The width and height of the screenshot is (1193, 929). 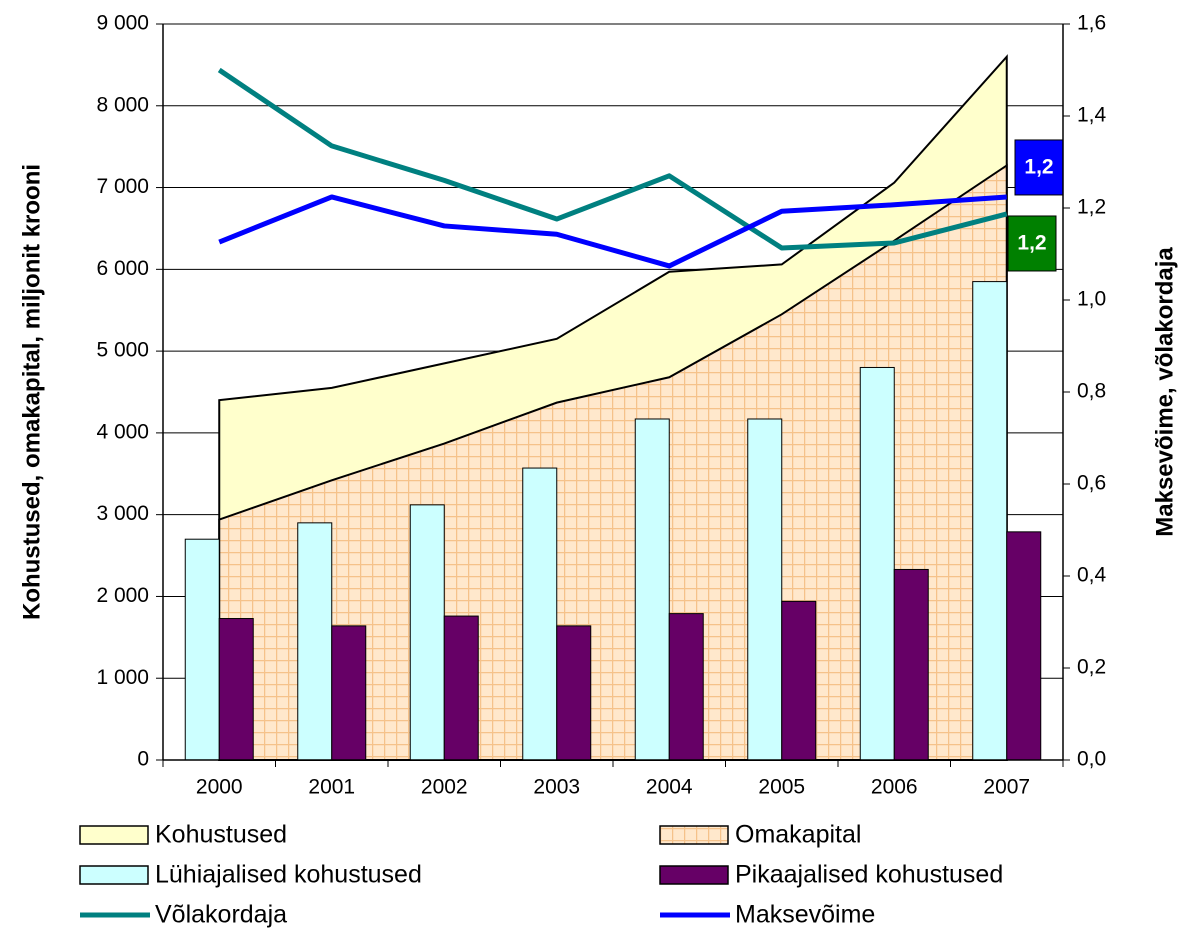 I want to click on y-tick-label: 8 000, so click(x=122, y=104).